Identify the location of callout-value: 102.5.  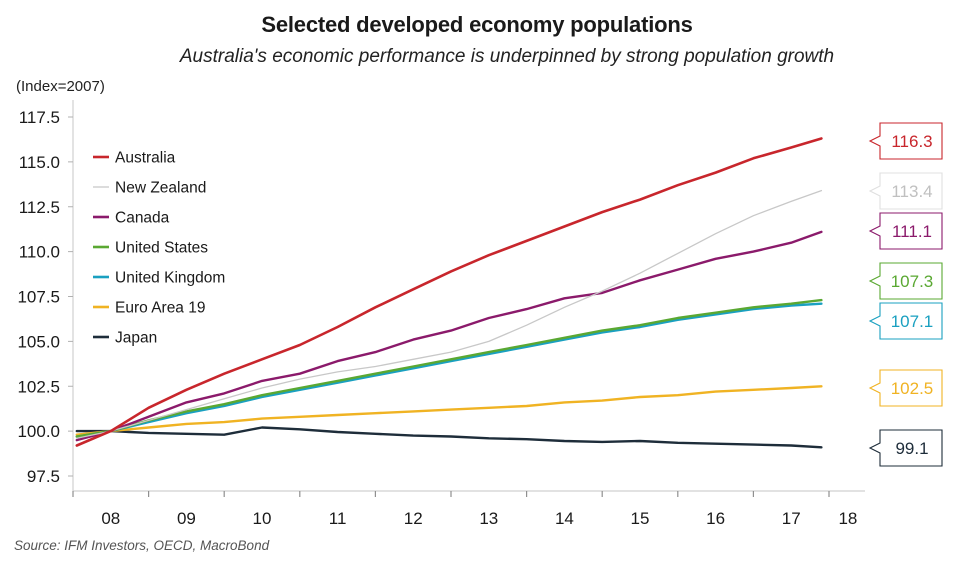
(912, 388).